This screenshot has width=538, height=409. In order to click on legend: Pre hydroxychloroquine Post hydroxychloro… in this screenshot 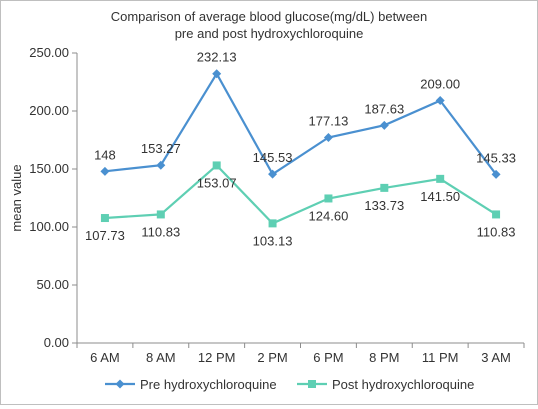, I will do `click(289, 384)`.